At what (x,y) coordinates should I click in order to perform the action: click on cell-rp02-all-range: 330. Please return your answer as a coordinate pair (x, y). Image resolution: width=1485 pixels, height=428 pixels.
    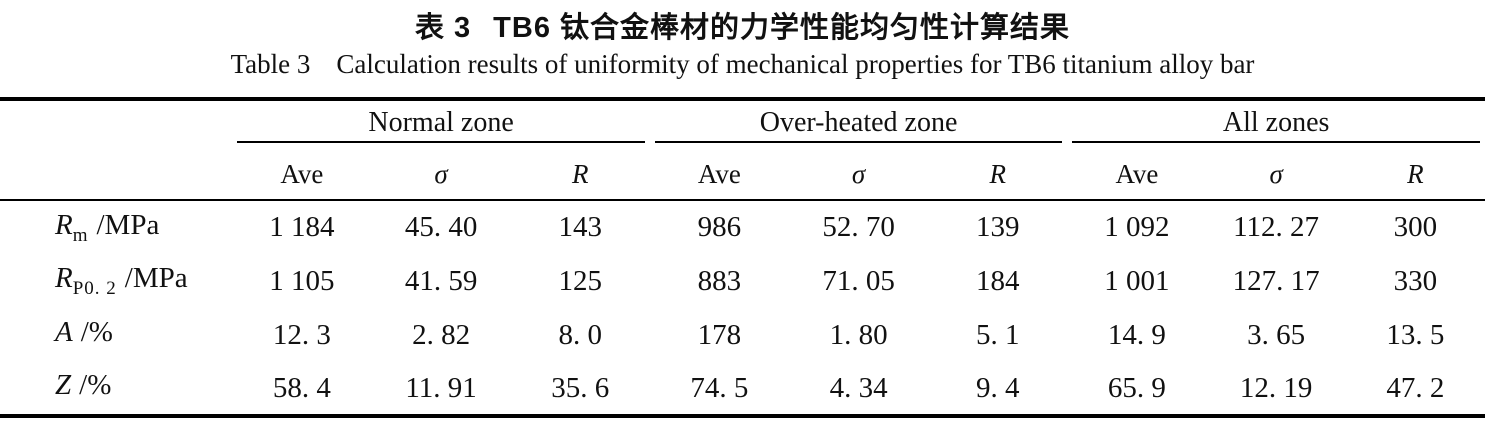
    Looking at the image, I should click on (1415, 280).